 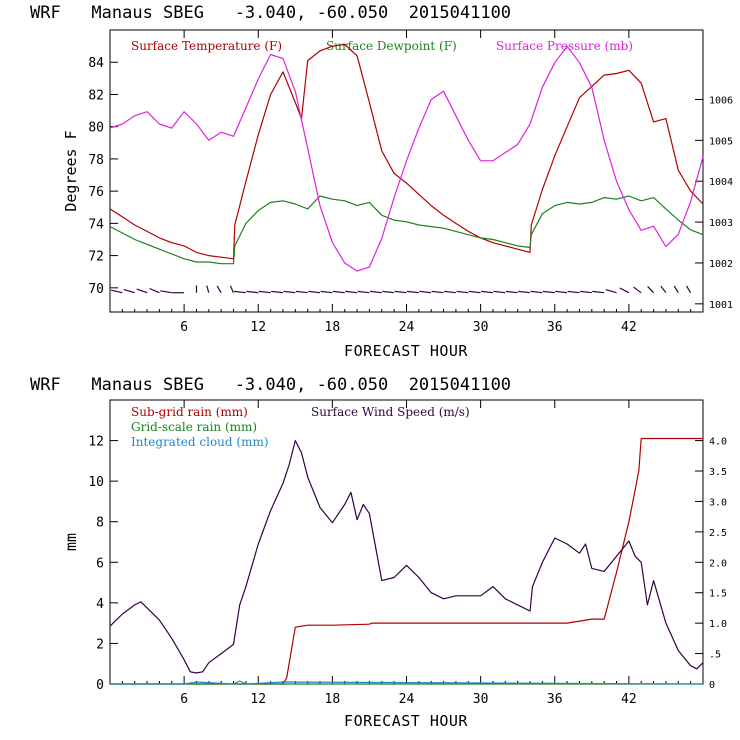 I want to click on y-tick-label: 2, so click(x=100, y=644).